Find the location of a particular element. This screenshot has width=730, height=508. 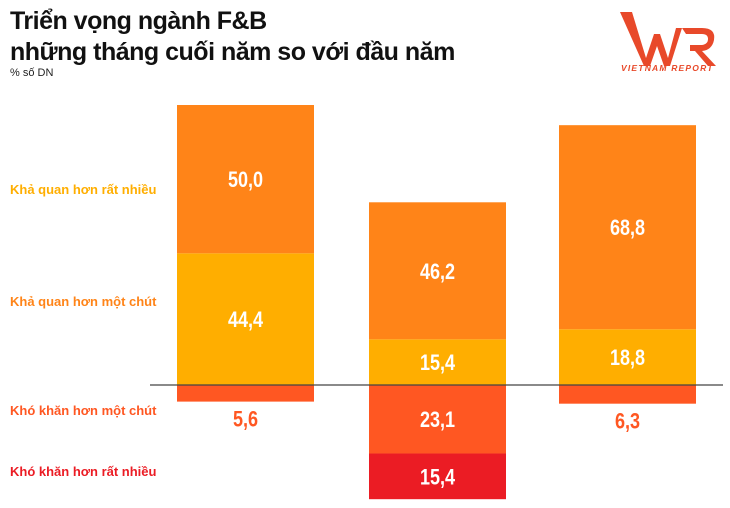

value-label: 50,0 is located at coordinates (245, 181).